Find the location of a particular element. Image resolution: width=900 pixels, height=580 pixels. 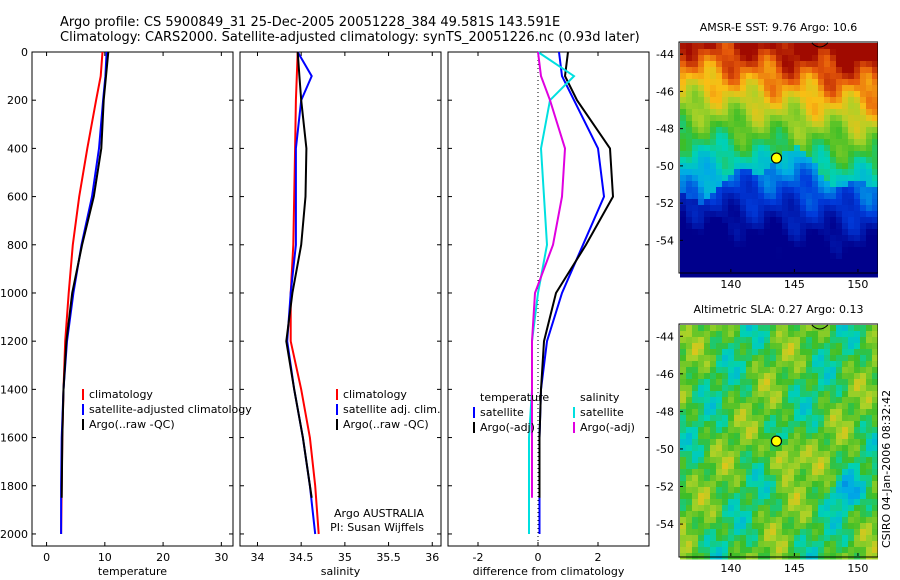

x-axis-label: salinity is located at coordinates (341, 571).